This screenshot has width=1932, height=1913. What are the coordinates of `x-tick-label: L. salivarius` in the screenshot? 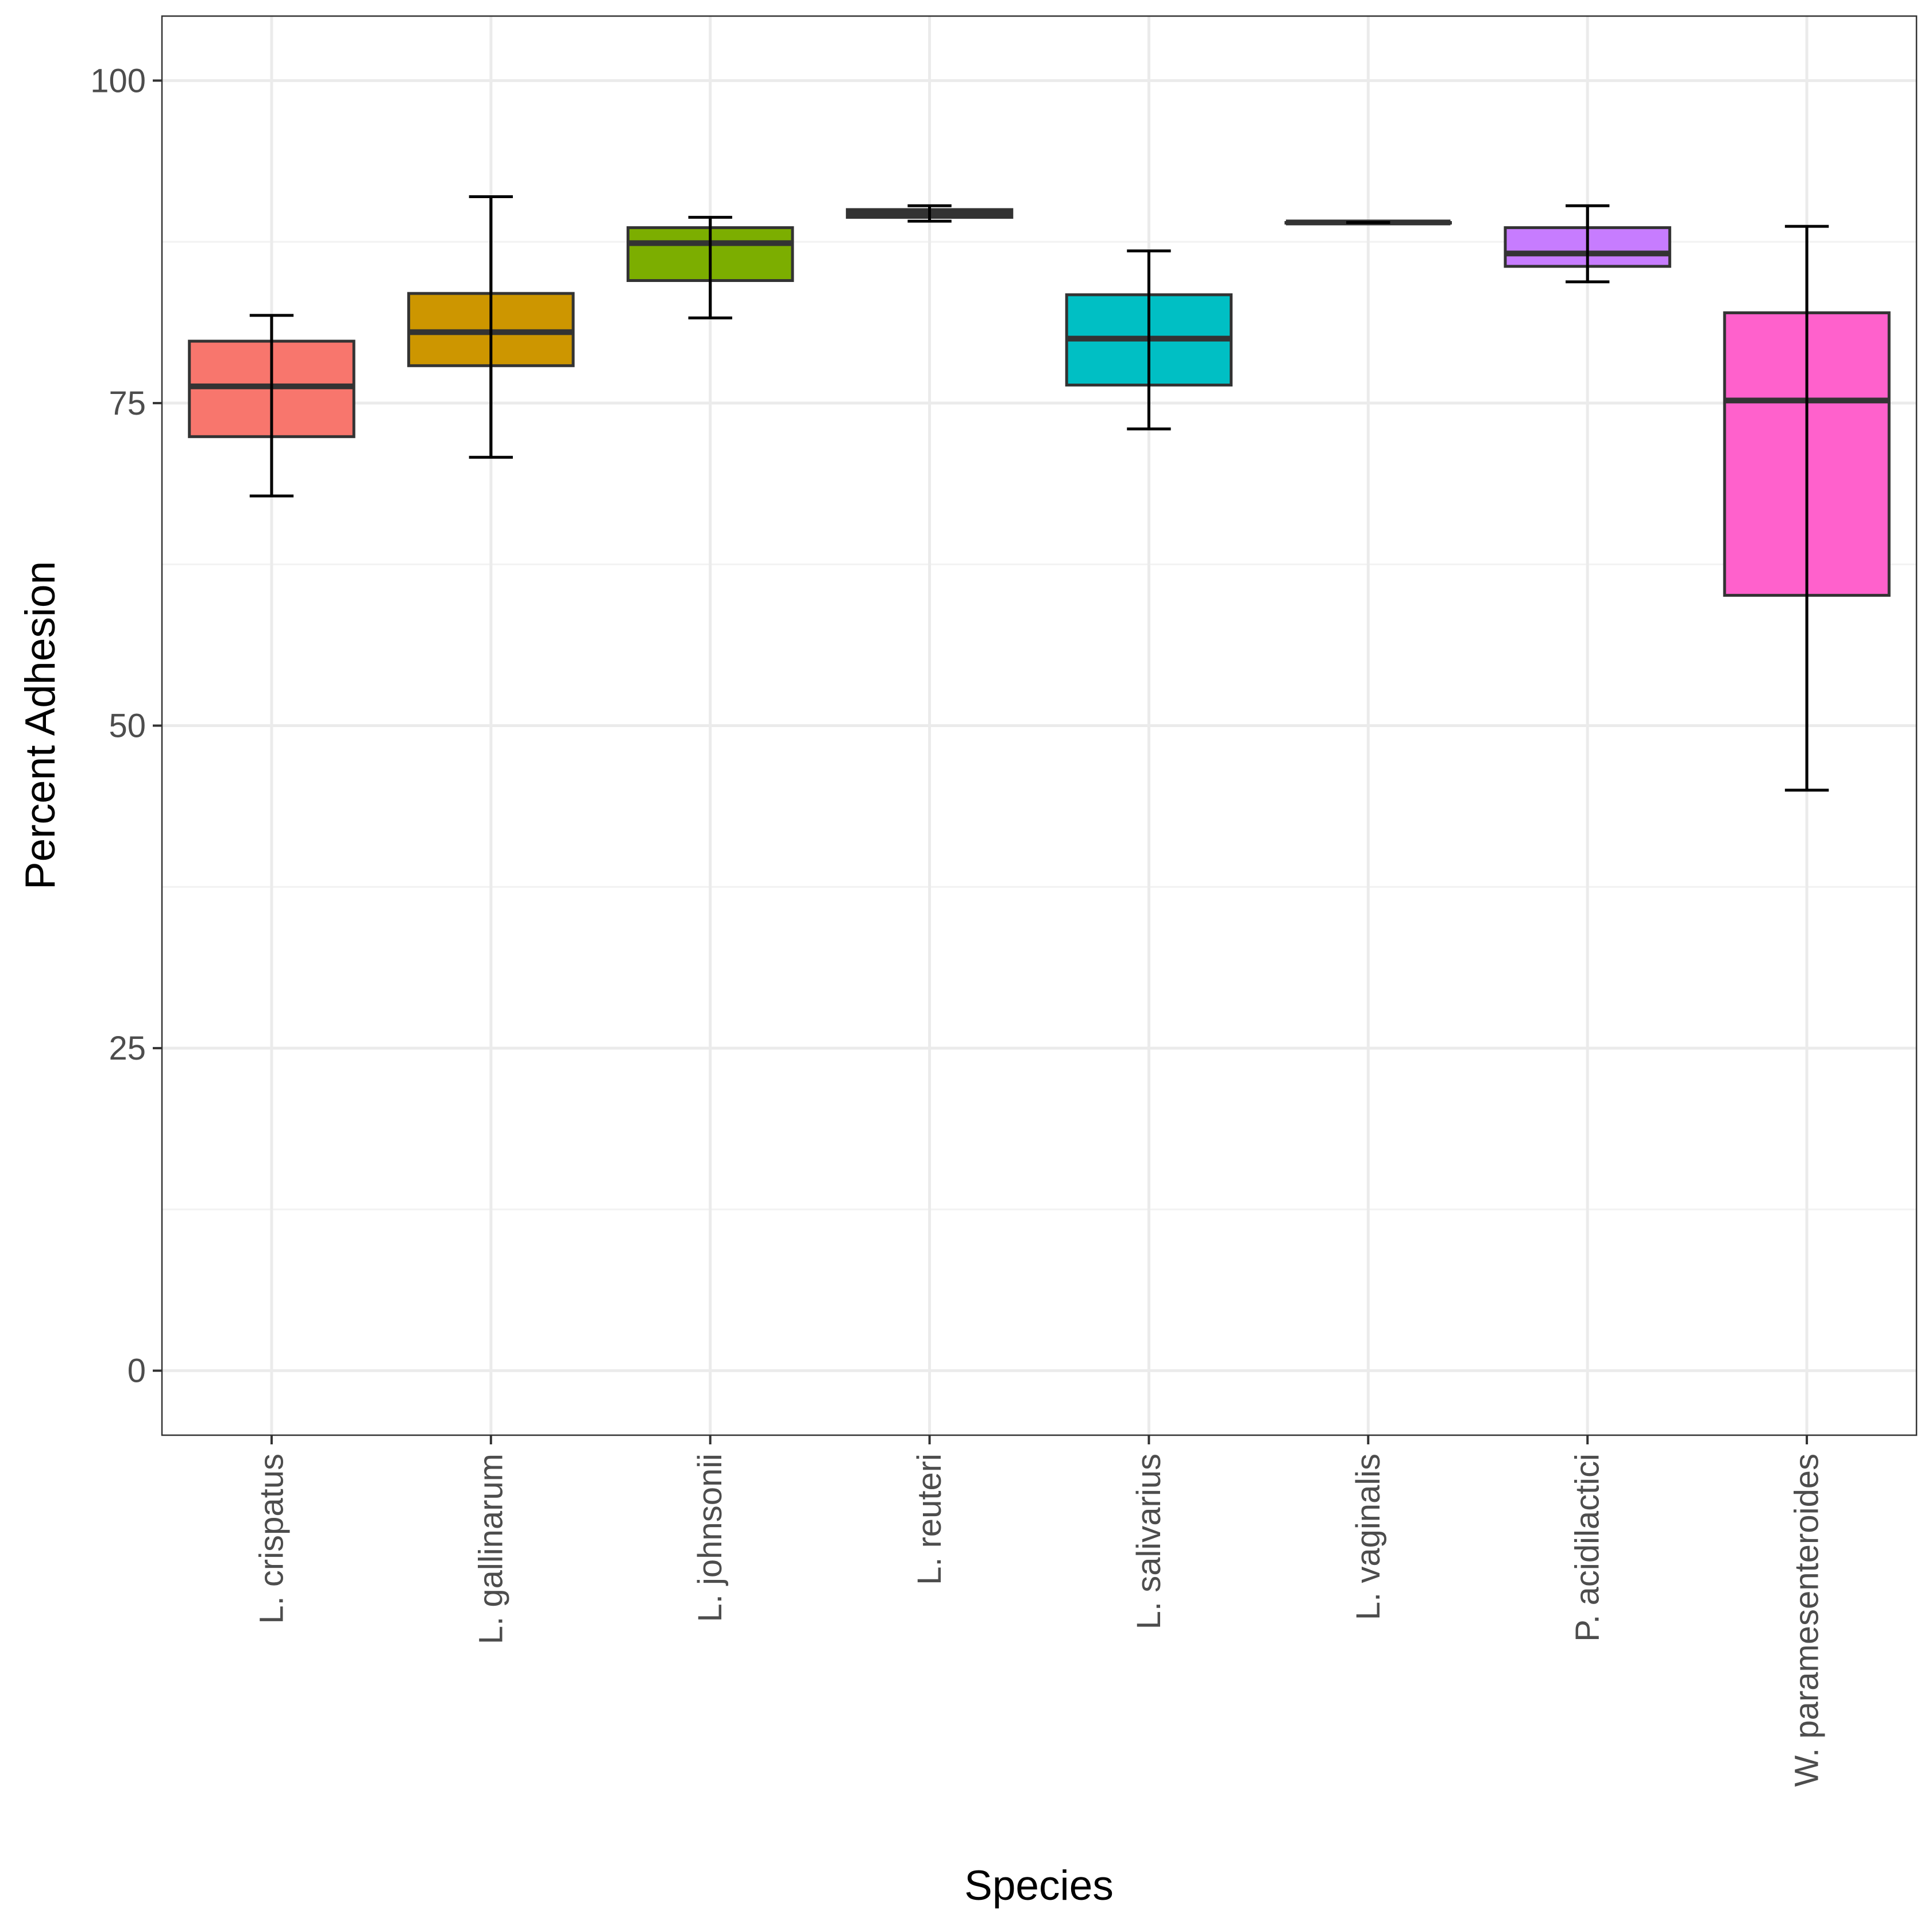 It's located at (1149, 1541).